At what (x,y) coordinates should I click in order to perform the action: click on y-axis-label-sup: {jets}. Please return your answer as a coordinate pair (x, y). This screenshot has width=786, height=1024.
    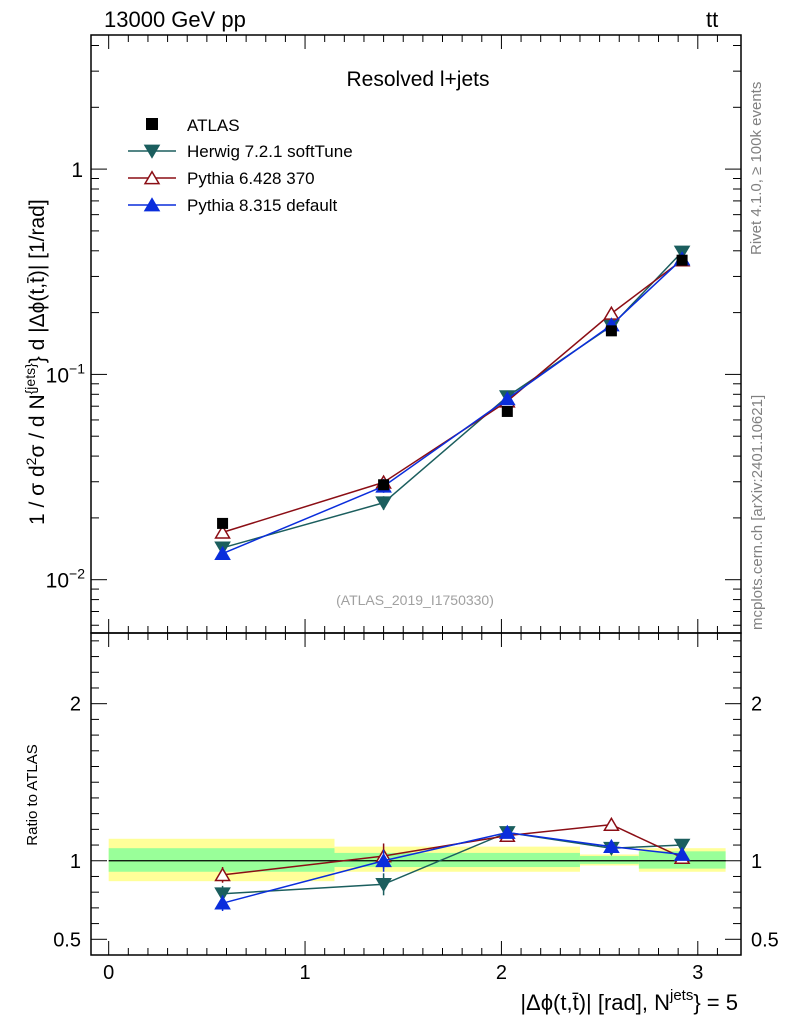
    Looking at the image, I should click on (30, 378).